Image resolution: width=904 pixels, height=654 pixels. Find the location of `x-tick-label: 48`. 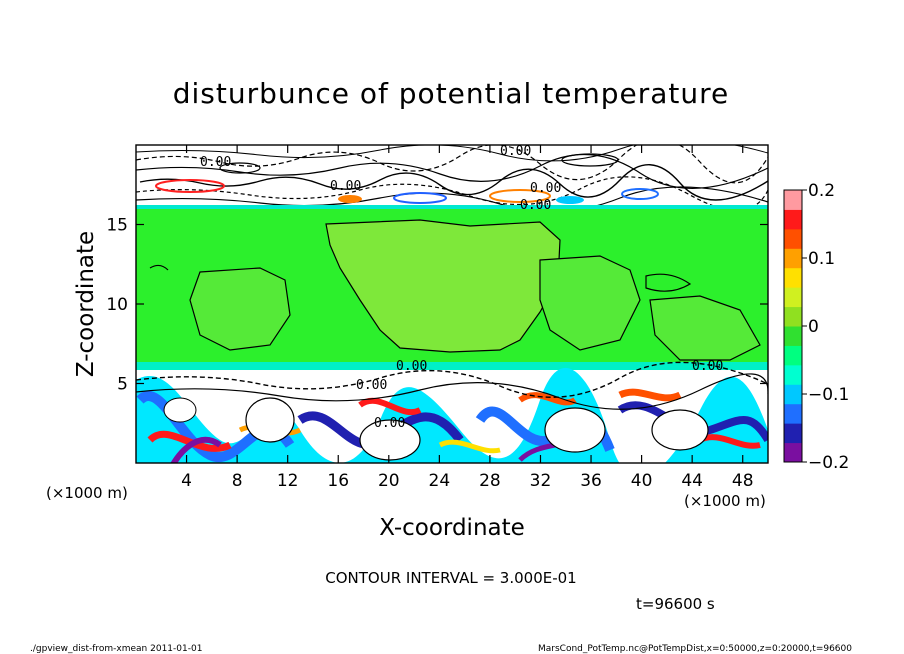

x-tick-label: 48 is located at coordinates (743, 481).